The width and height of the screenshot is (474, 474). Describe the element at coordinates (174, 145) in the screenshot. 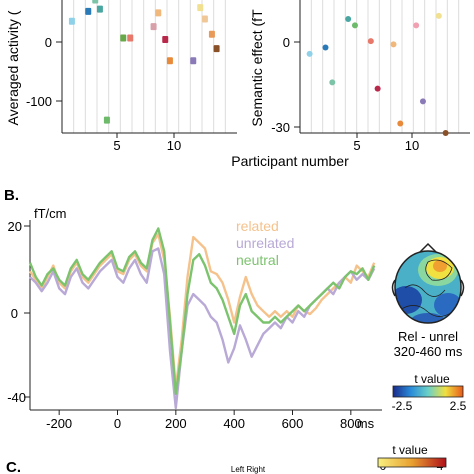

I see `scatter-left-xtick-label: 10` at that location.